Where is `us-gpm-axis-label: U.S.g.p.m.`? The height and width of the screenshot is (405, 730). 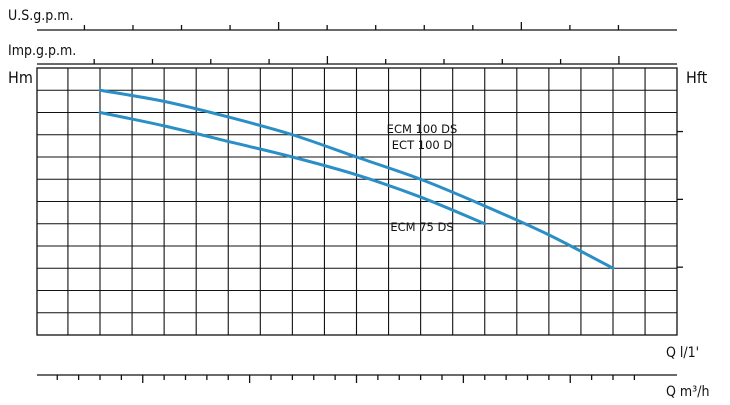 us-gpm-axis-label: U.S.g.p.m. is located at coordinates (40, 16).